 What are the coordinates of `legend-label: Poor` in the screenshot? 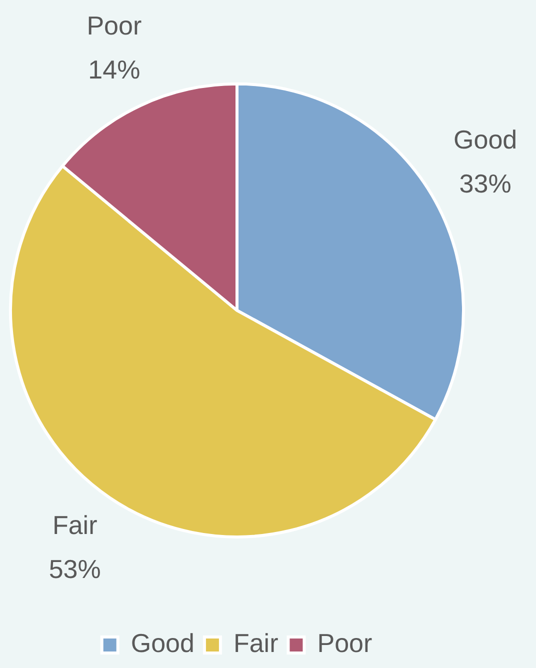 It's located at (344, 643).